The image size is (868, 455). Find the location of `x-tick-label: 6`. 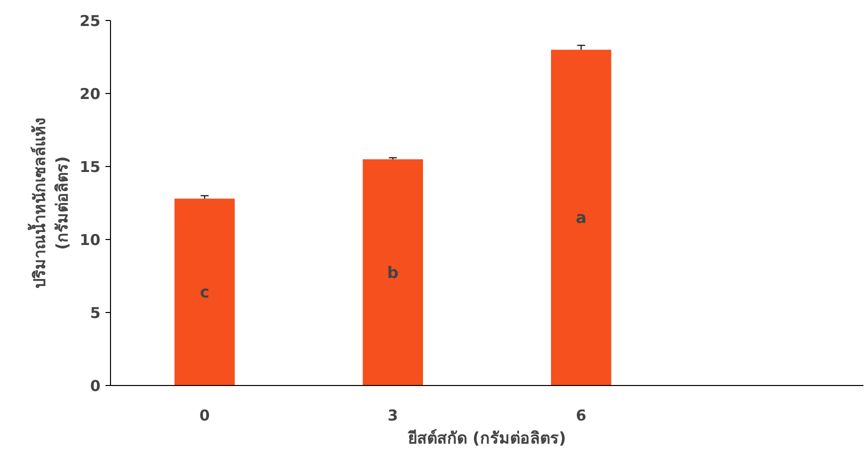

x-tick-label: 6 is located at coordinates (581, 415).